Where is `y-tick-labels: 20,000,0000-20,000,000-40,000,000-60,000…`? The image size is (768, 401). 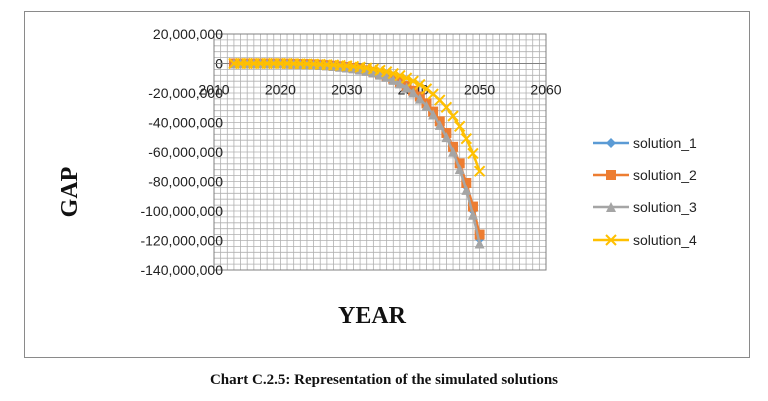 y-tick-labels: 20,000,0000-20,000,000-40,000,000-60,000… is located at coordinates (181, 152).